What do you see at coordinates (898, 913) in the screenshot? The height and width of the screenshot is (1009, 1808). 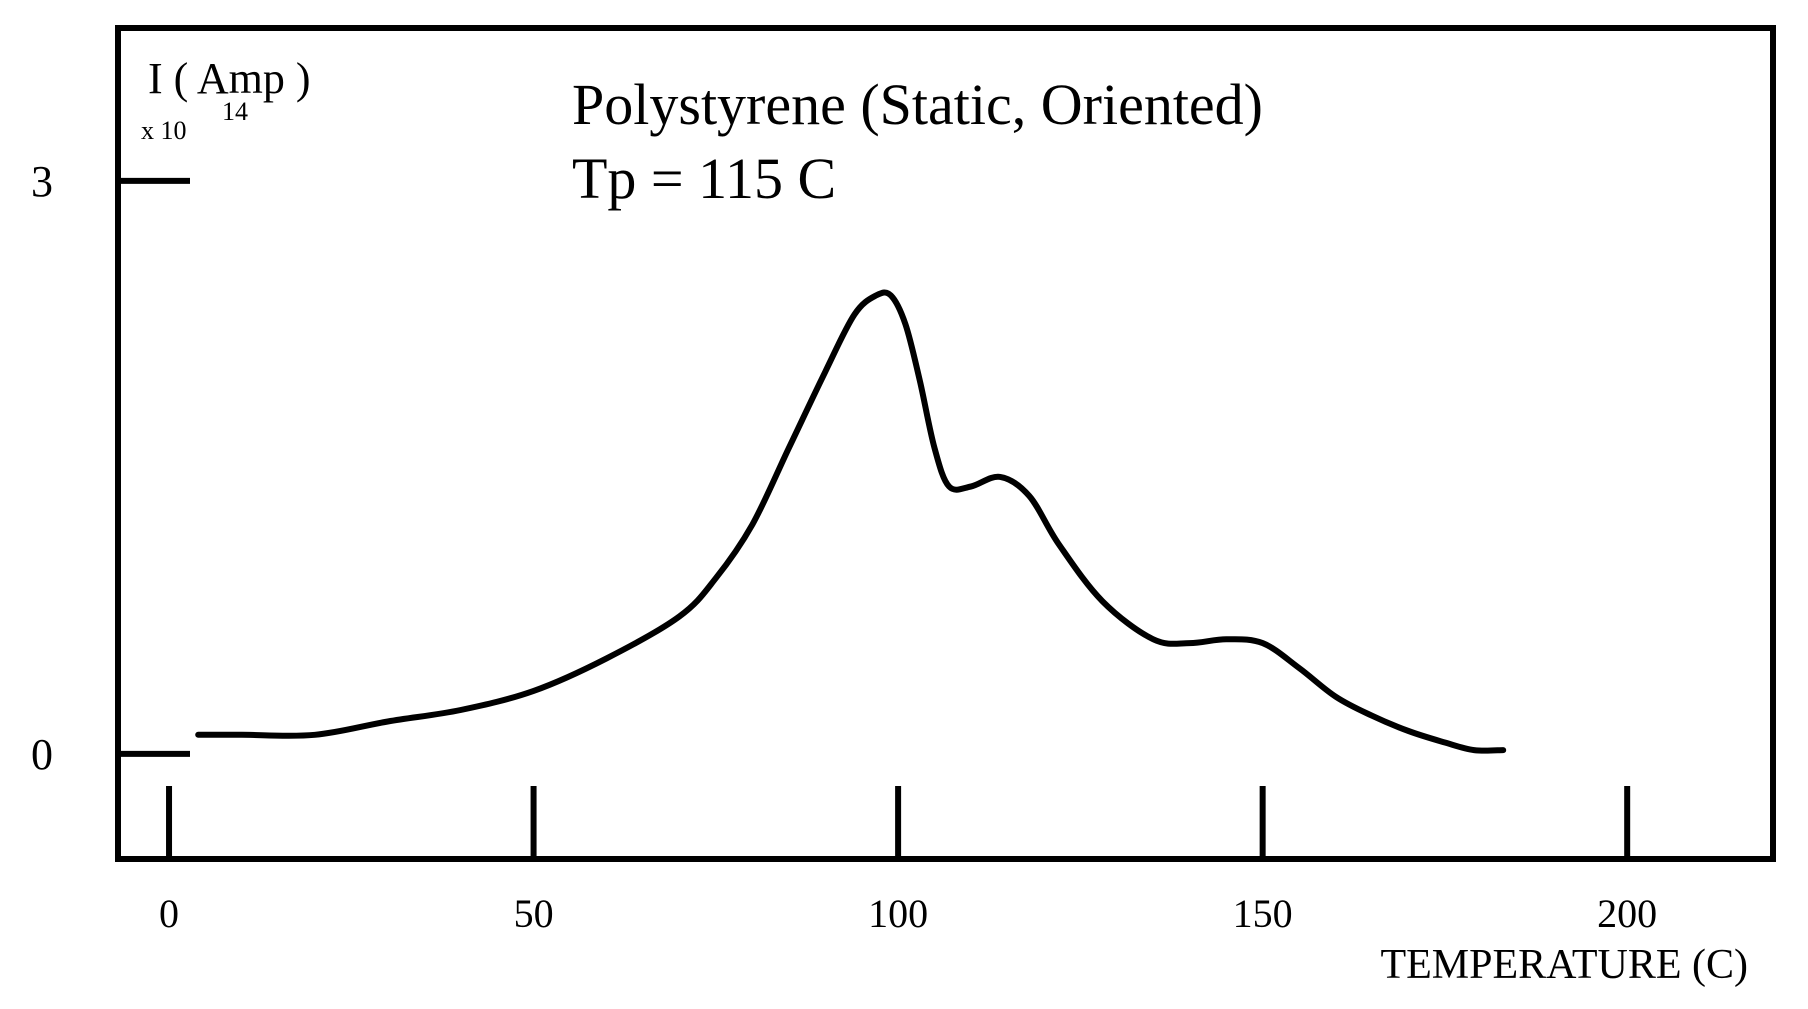 I see `x-tick-label: 100` at bounding box center [898, 913].